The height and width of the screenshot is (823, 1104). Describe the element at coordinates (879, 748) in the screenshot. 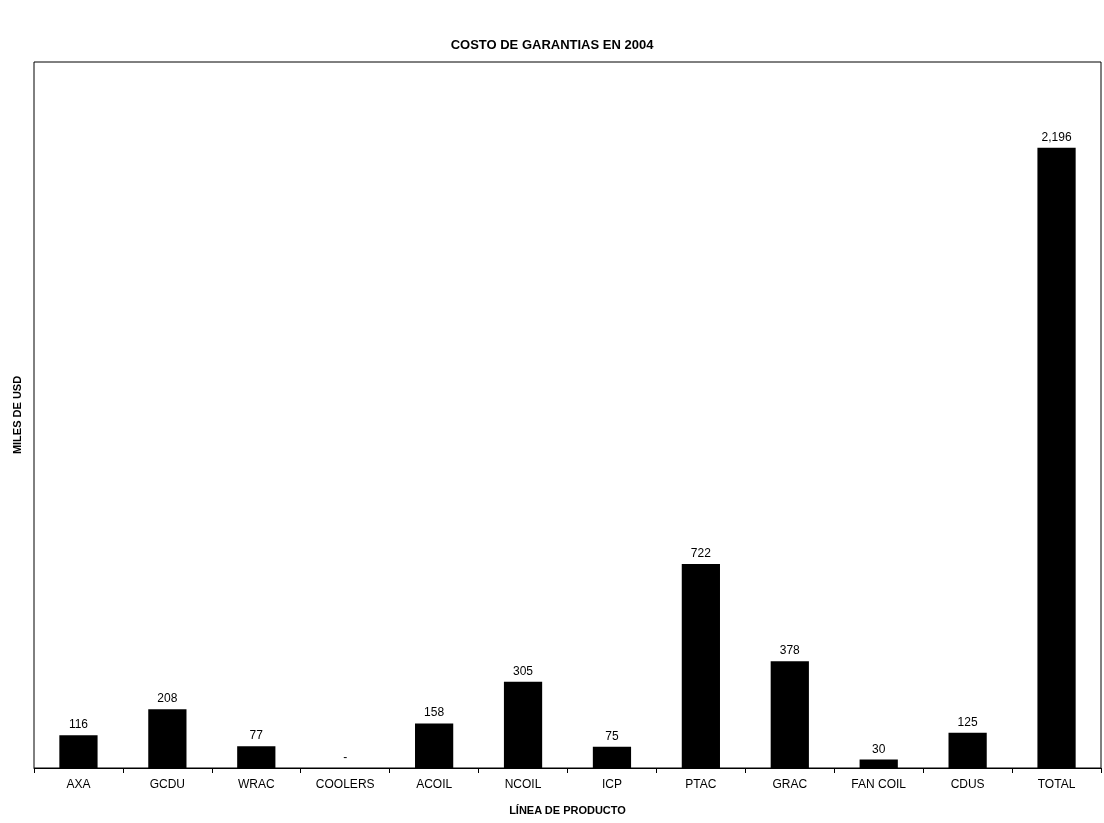

I see `data-label: 30` at that location.